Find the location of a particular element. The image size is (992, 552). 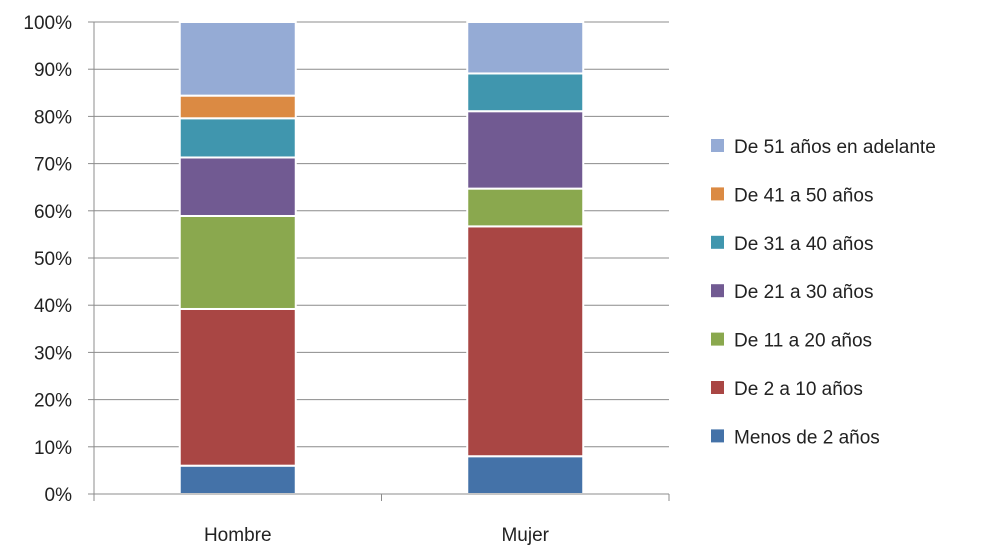

y-tick-label: 60% is located at coordinates (53, 212).